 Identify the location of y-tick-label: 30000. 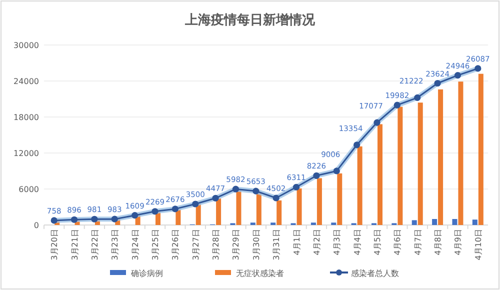
(26, 45).